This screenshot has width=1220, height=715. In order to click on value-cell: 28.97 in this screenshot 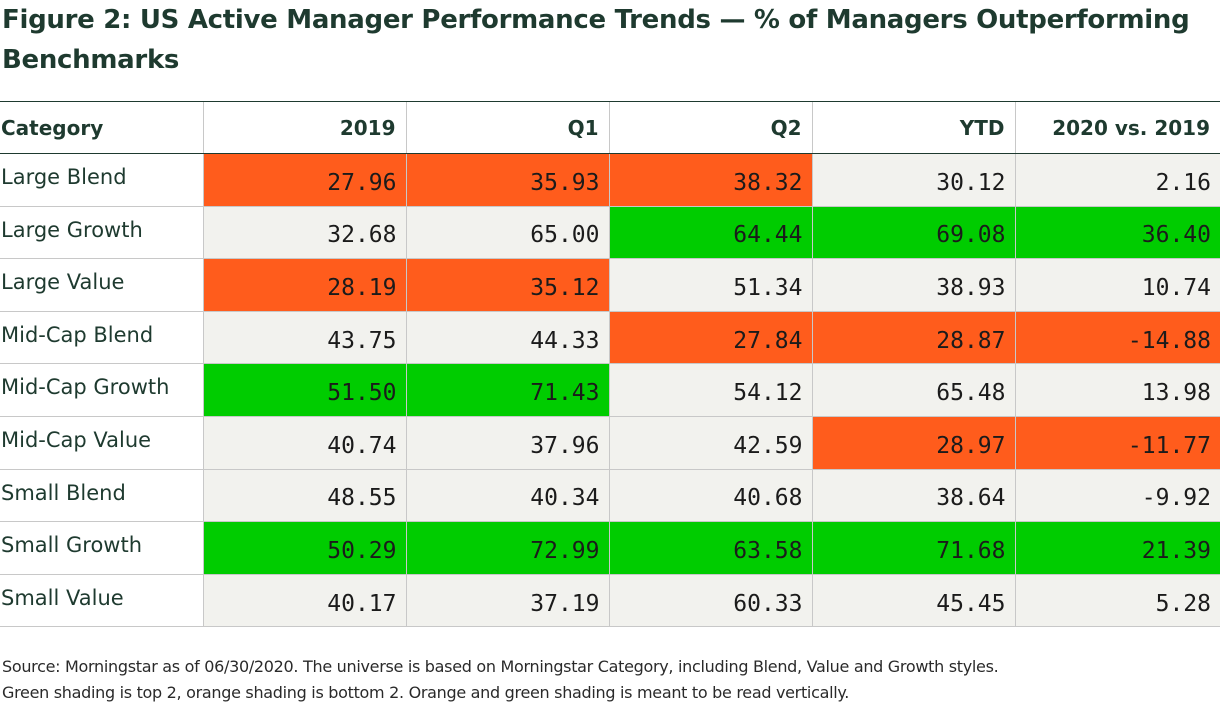, I will do `click(913, 443)`.